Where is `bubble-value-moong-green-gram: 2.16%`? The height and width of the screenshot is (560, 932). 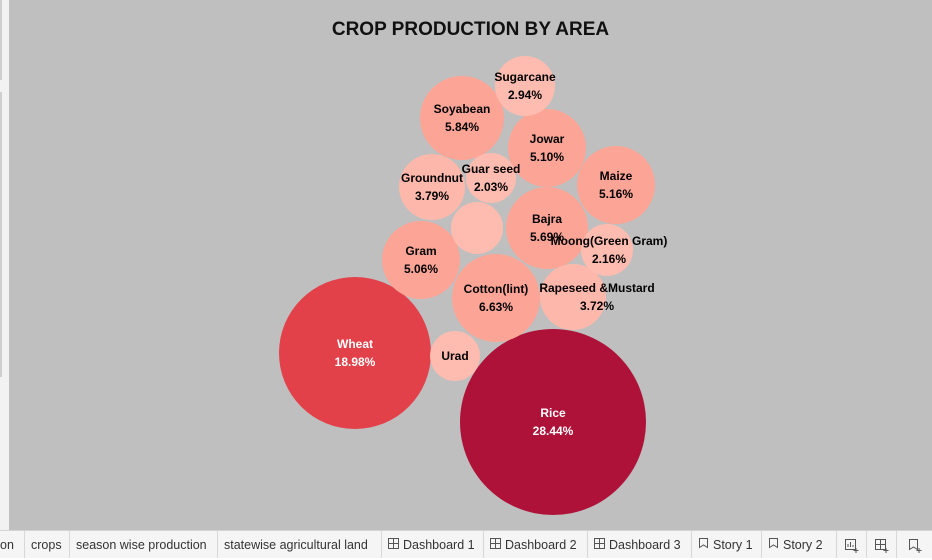 bubble-value-moong-green-gram: 2.16% is located at coordinates (609, 259).